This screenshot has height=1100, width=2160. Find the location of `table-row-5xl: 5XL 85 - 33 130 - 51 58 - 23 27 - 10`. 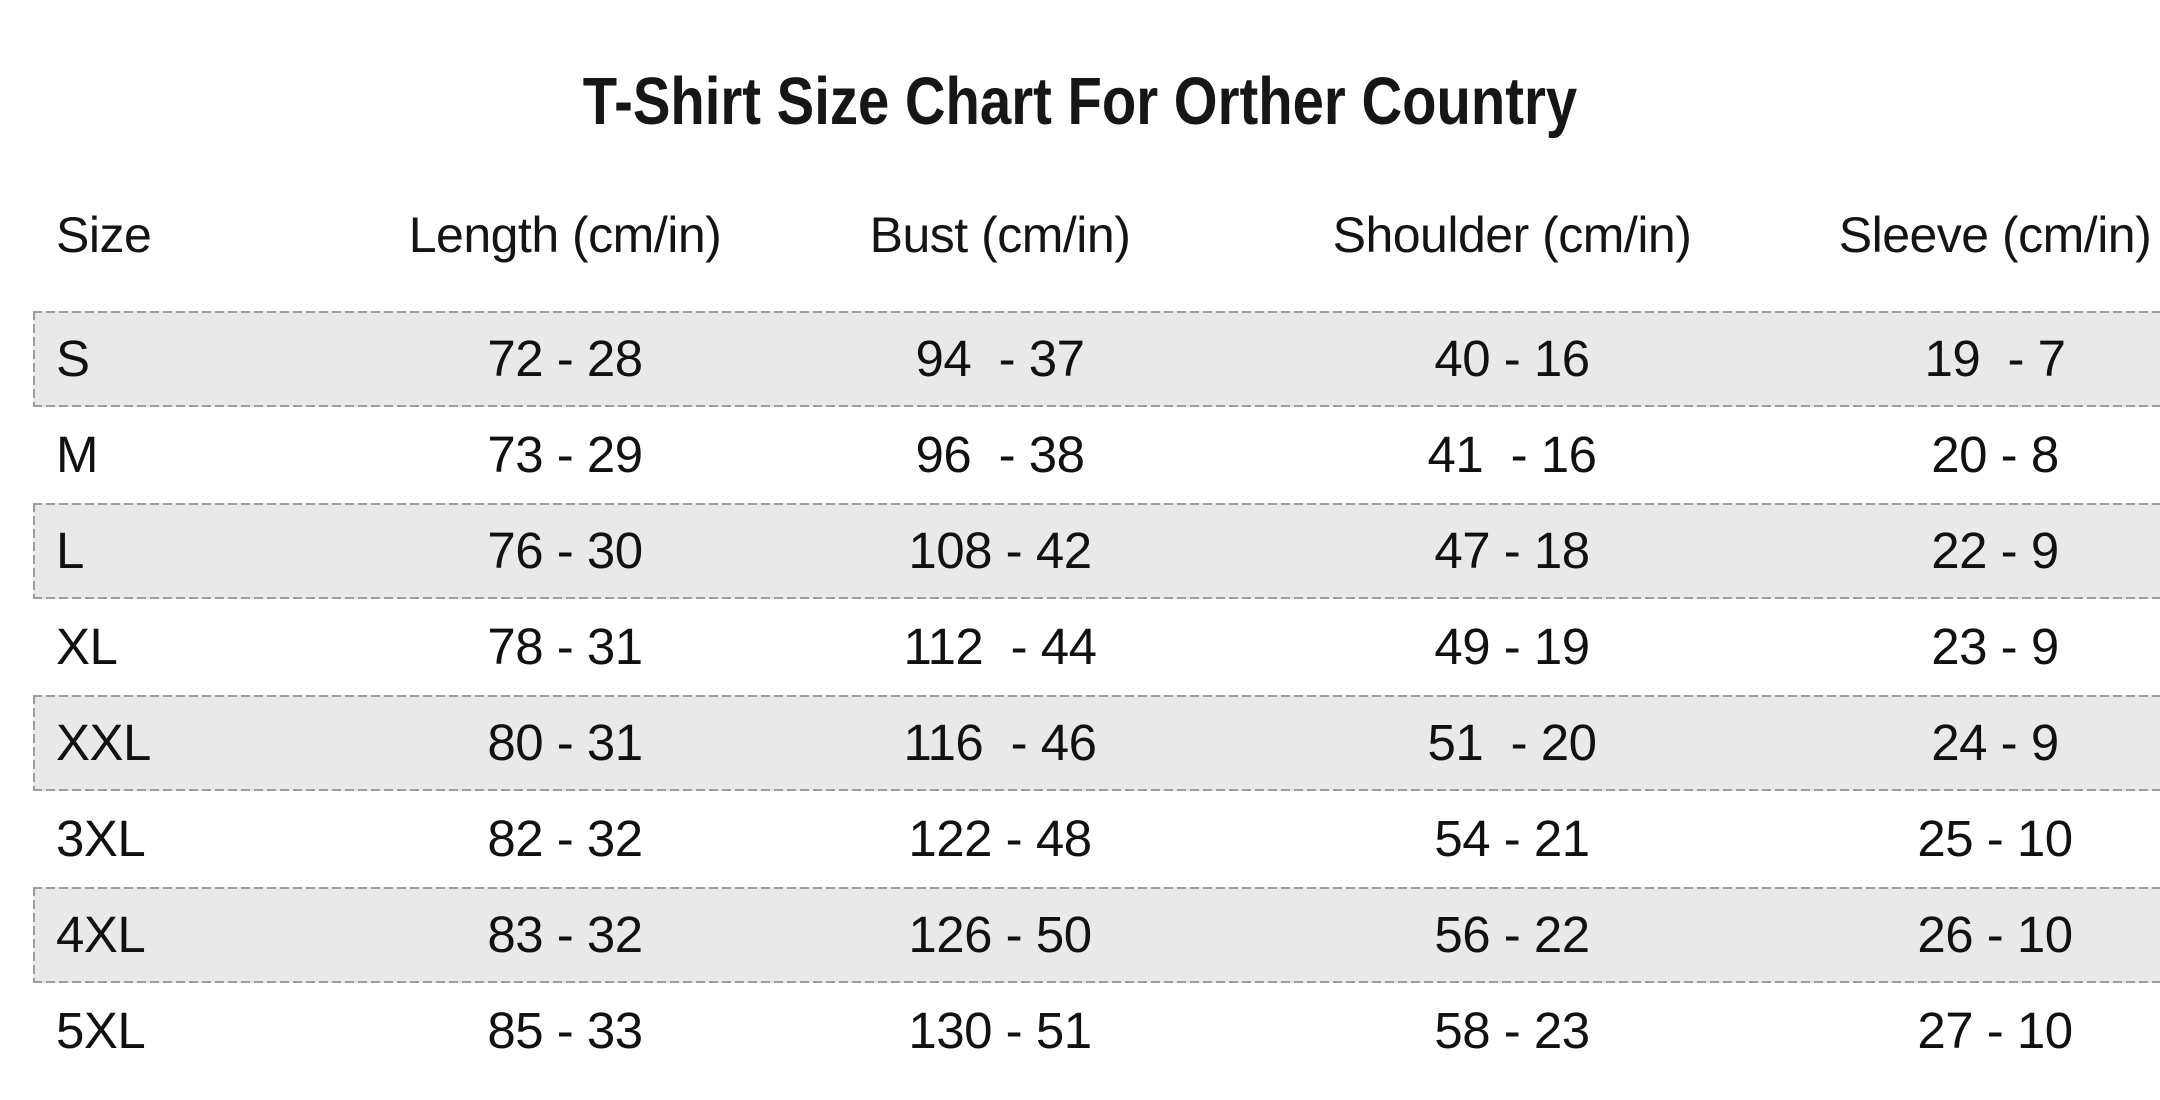

table-row-5xl: 5XL 85 - 33 130 - 51 58 - 23 27 - 10 is located at coordinates (1096, 1031).